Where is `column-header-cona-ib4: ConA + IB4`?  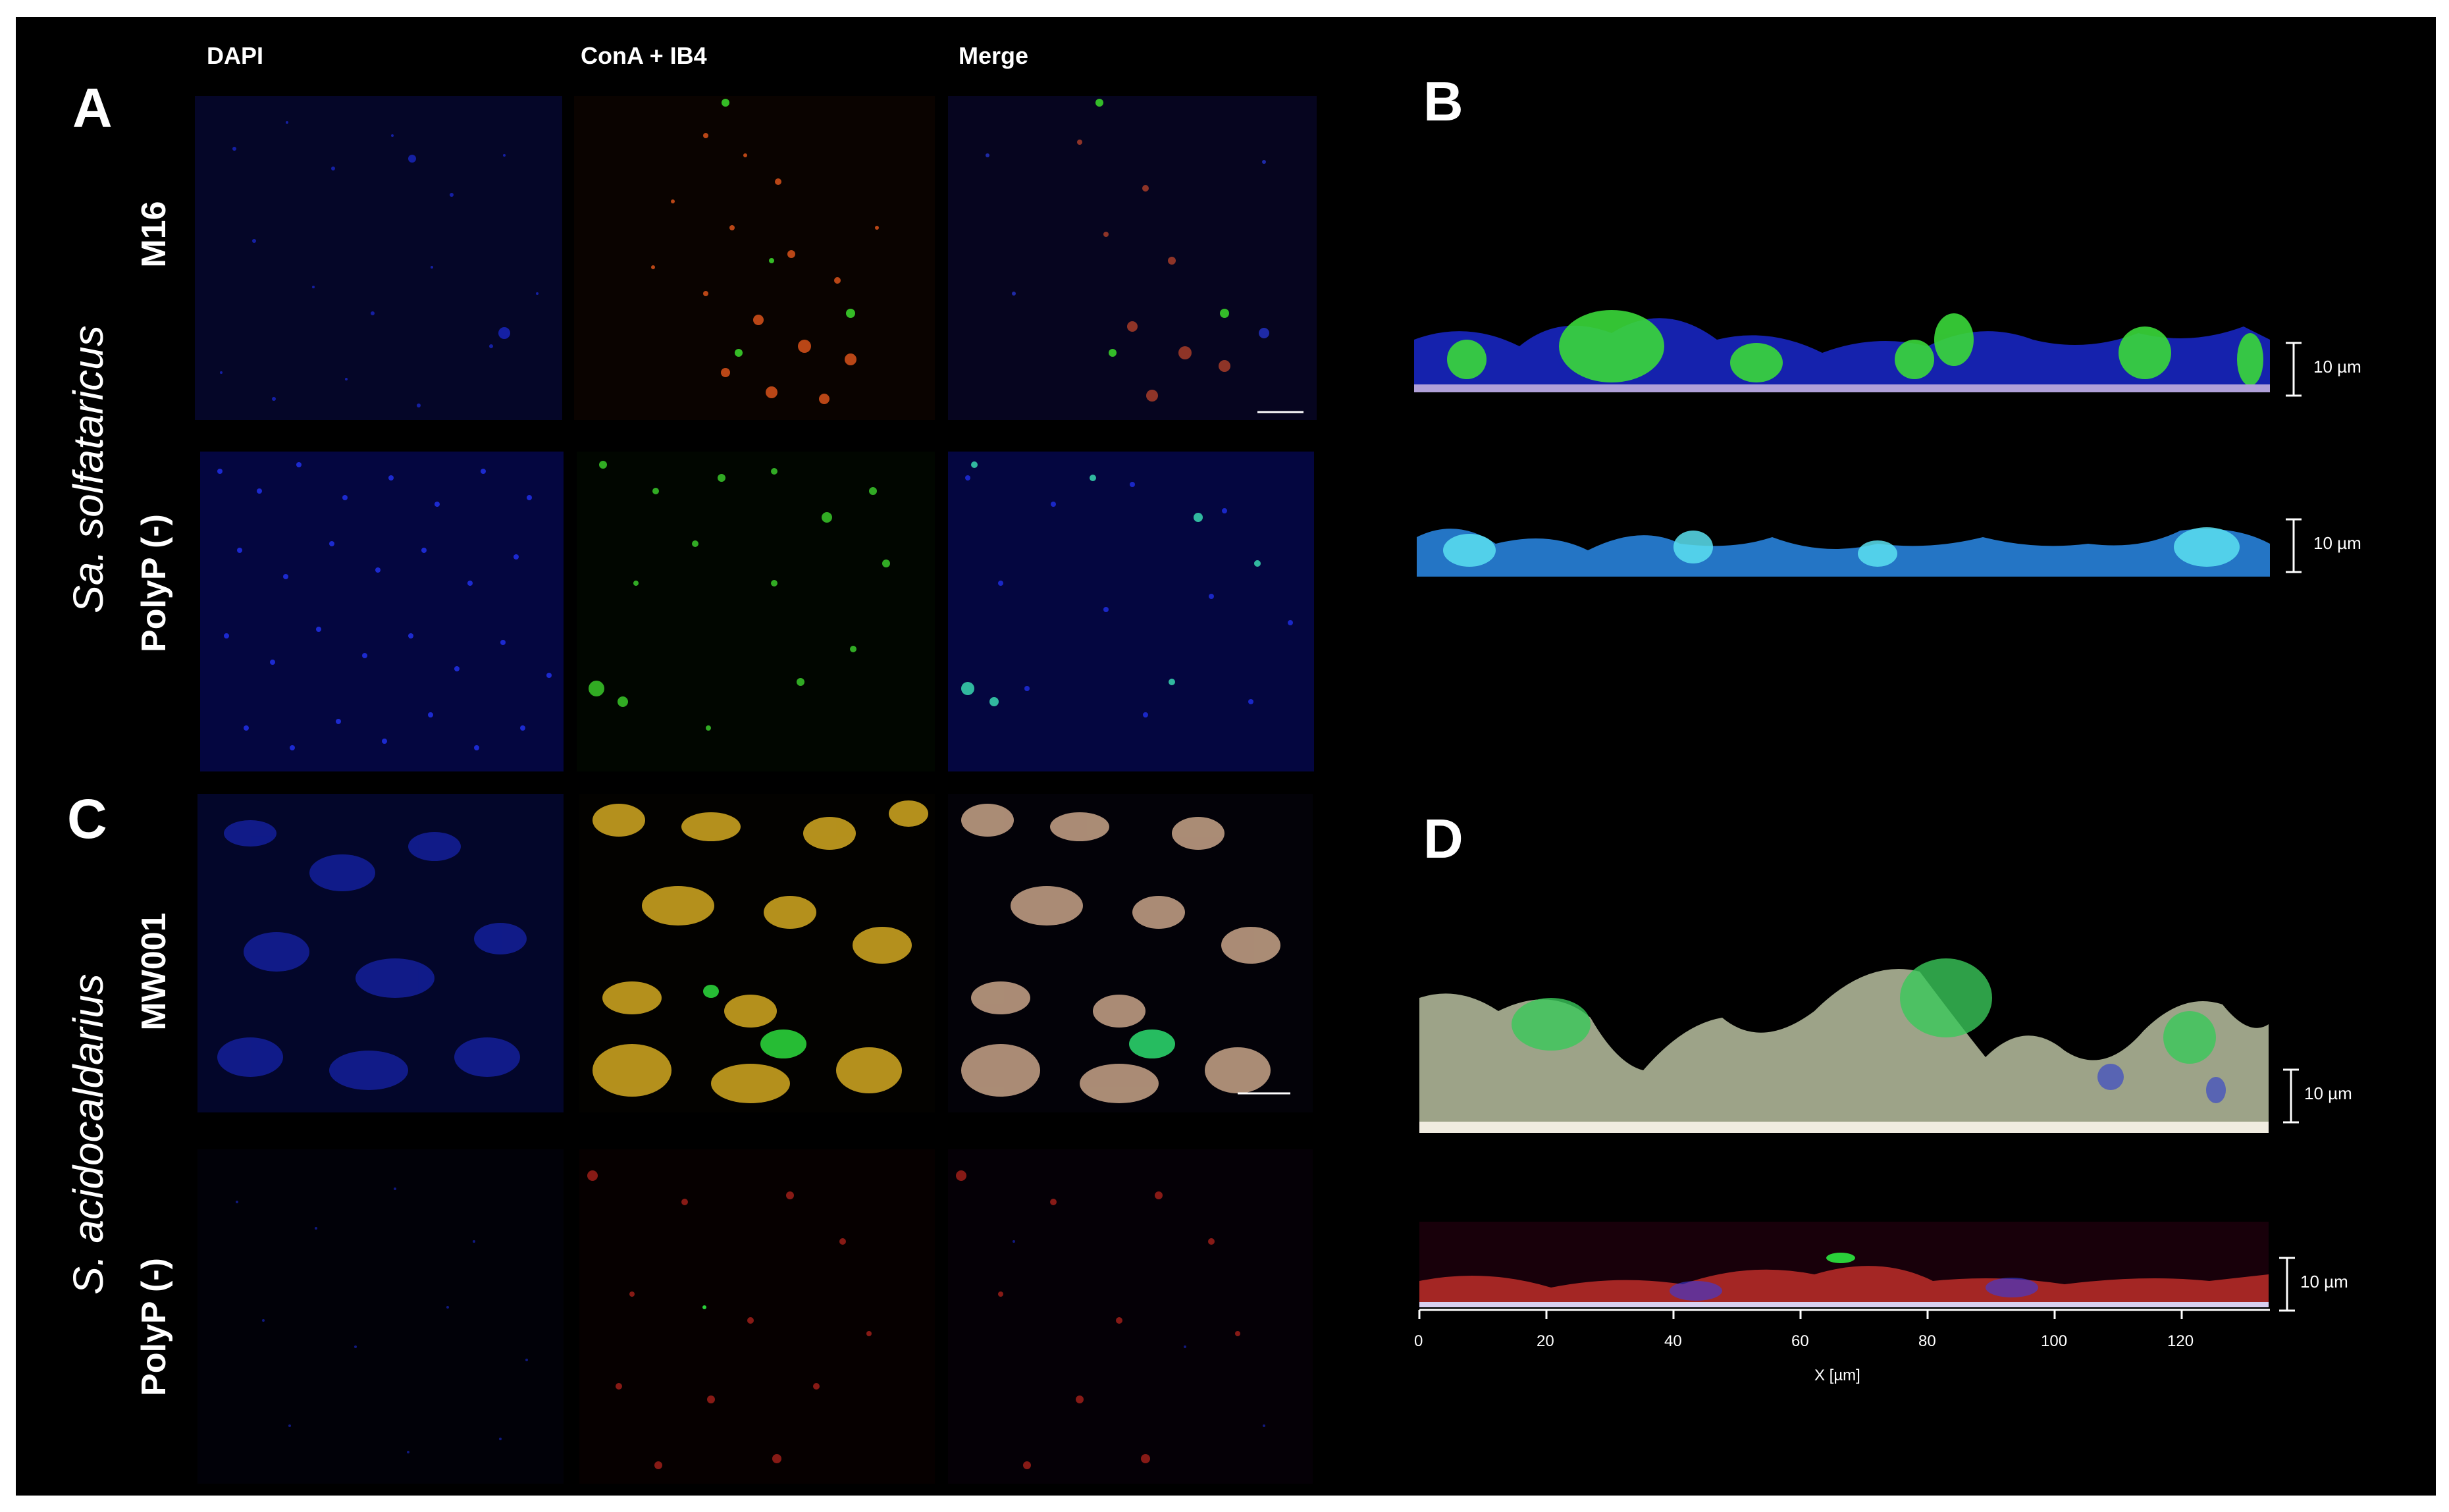 column-header-cona-ib4: ConA + IB4 is located at coordinates (644, 55).